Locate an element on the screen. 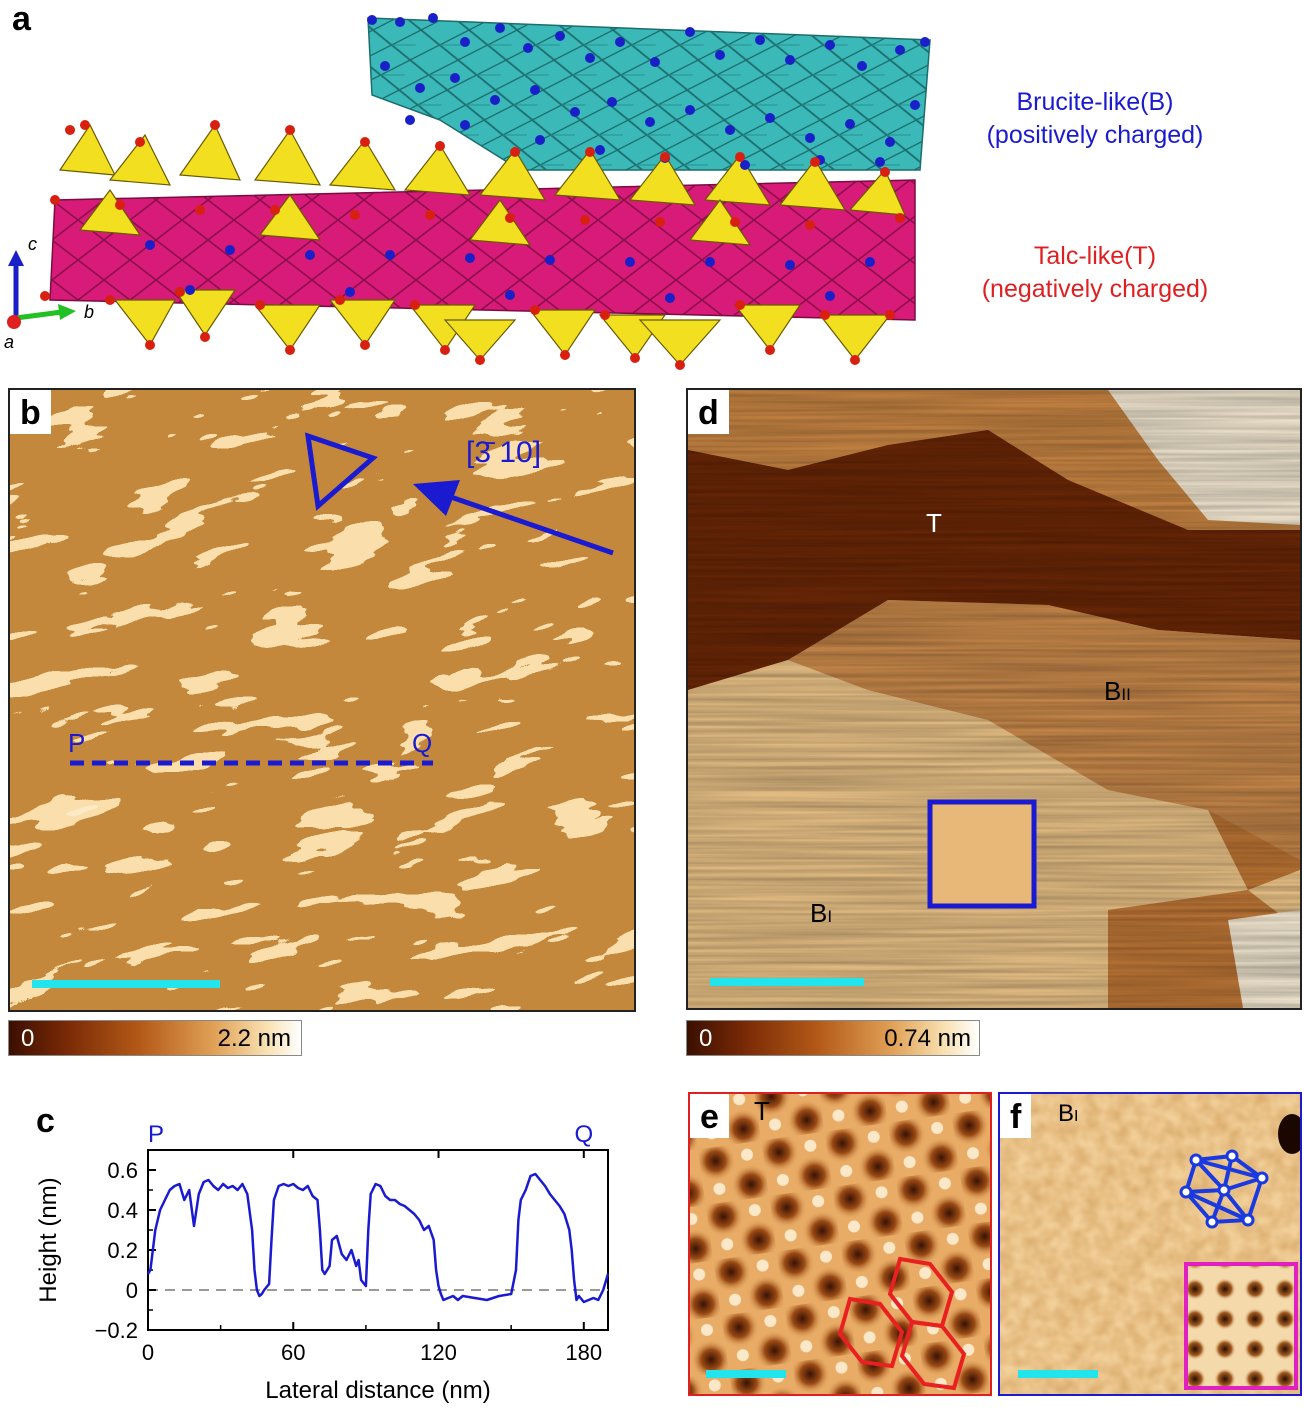 Image resolution: width=1304 pixels, height=1418 pixels. panel-f-simulation-inset is located at coordinates (1241, 1326).